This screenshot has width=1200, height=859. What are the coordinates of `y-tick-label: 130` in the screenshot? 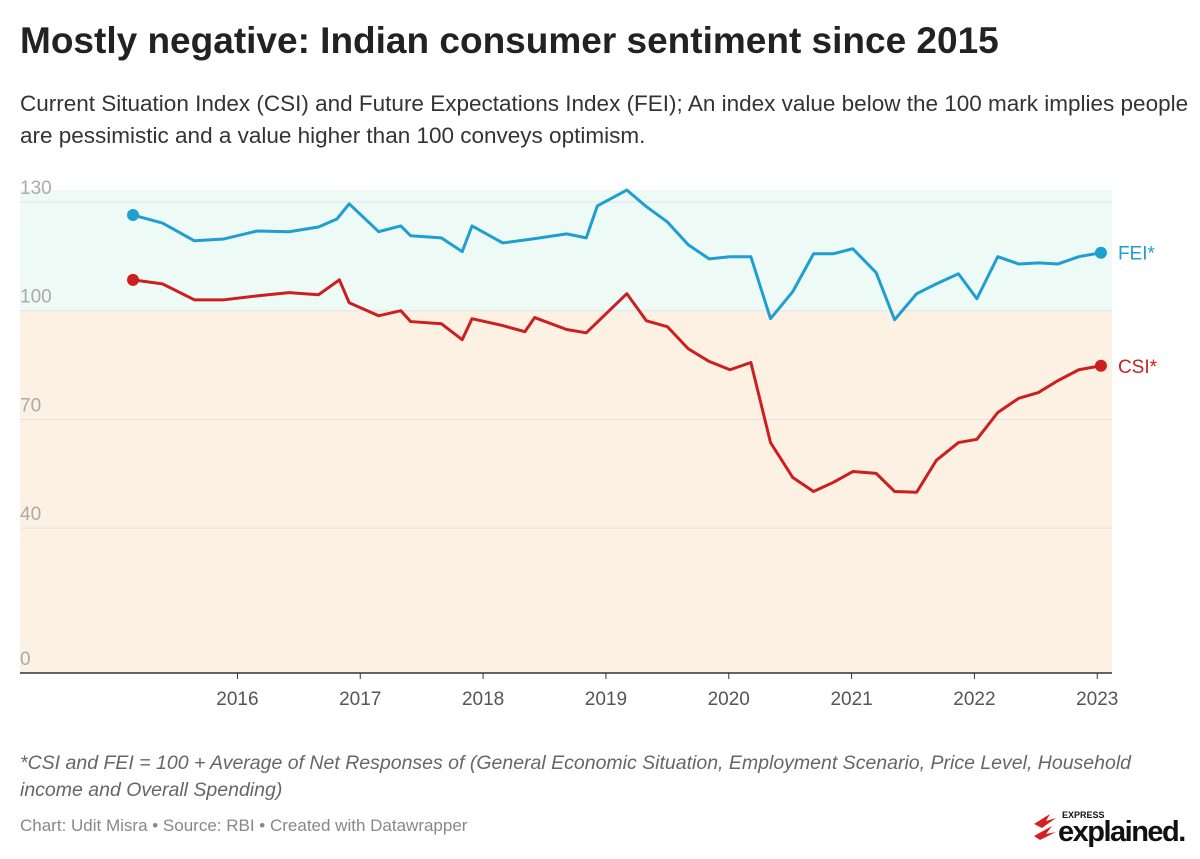 It's located at (36, 188).